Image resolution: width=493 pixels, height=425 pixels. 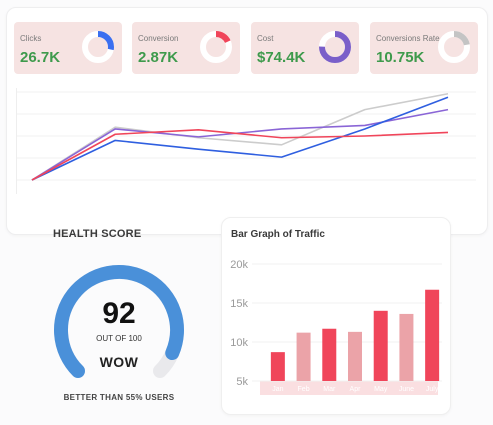 What do you see at coordinates (31, 38) in the screenshot?
I see `kpi-label: Clicks` at bounding box center [31, 38].